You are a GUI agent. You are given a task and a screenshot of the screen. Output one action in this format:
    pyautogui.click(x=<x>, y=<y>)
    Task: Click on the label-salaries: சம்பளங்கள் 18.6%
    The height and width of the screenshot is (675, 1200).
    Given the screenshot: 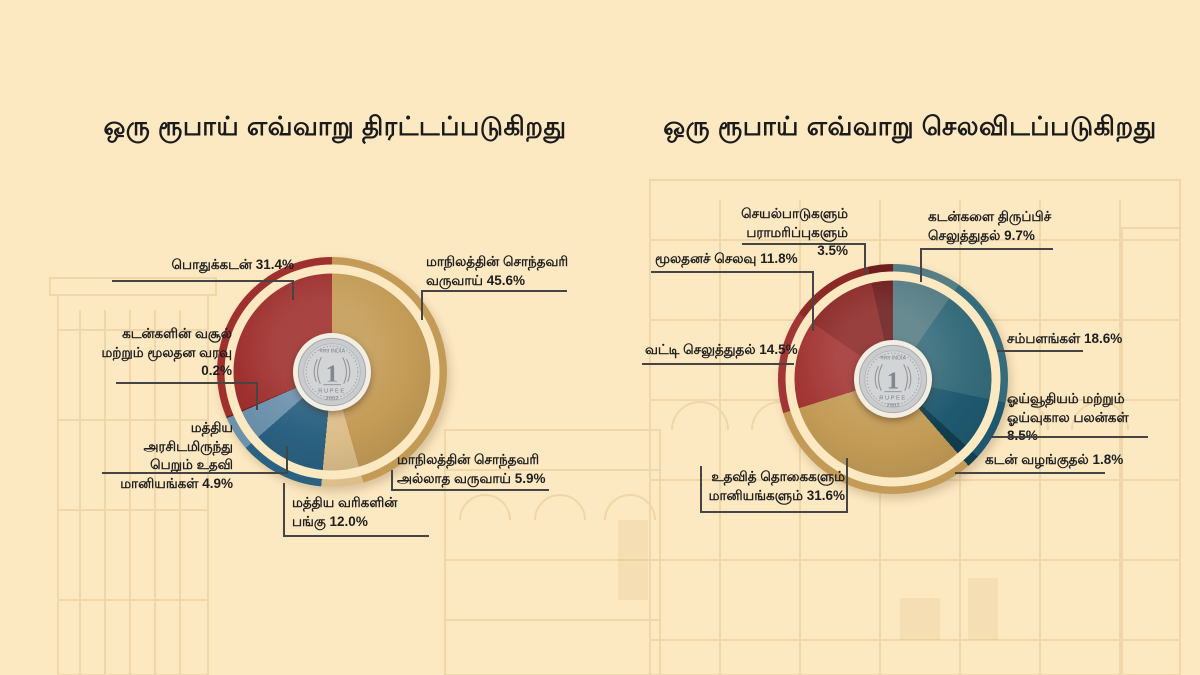 What is the action you would take?
    pyautogui.click(x=1065, y=338)
    